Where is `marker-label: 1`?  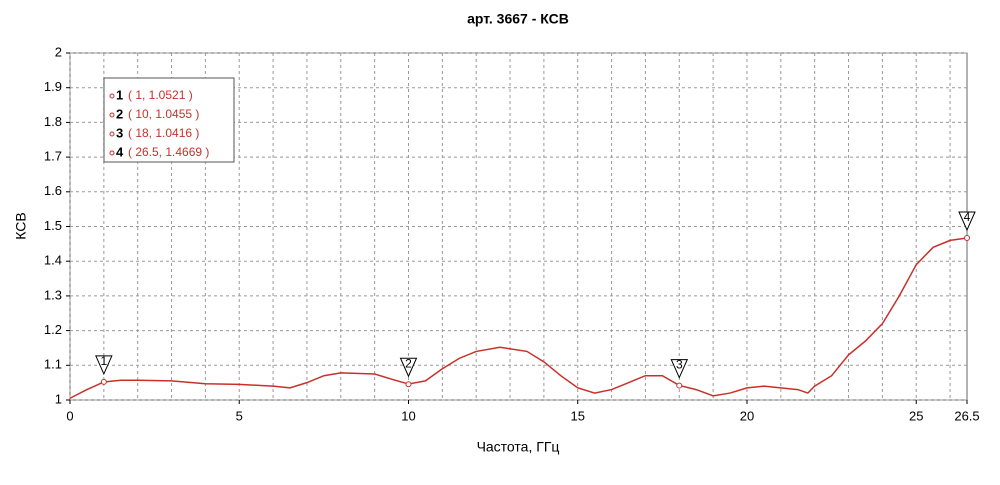
marker-label: 1 is located at coordinates (104, 361).